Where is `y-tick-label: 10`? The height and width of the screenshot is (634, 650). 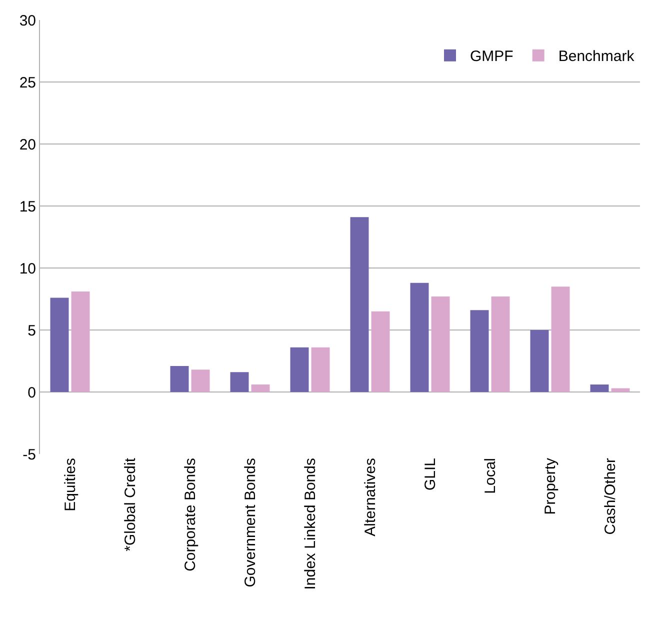 y-tick-label: 10 is located at coordinates (27, 269).